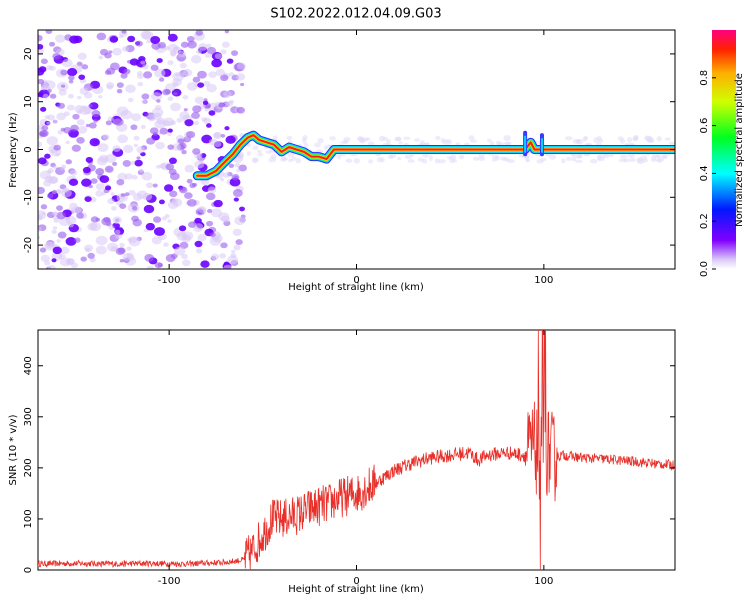  What do you see at coordinates (28, 101) in the screenshot?
I see `spectrogram-ytick-label: 10` at bounding box center [28, 101].